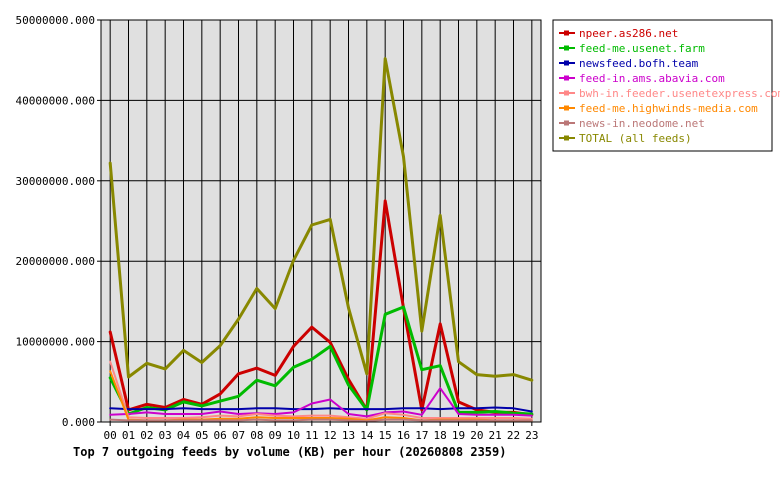 This screenshot has width=780, height=480. I want to click on x-tick-label: 03, so click(165, 435).